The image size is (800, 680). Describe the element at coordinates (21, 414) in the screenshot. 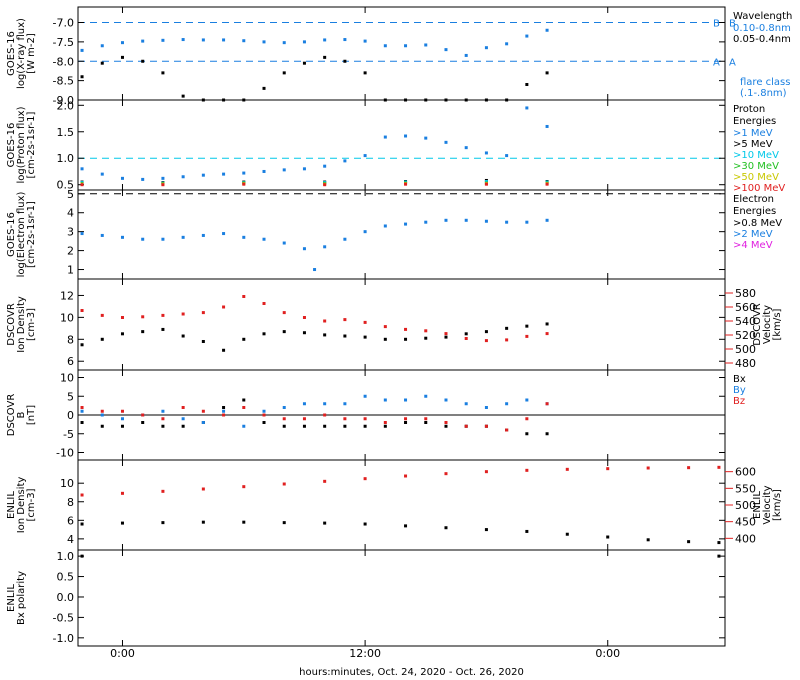

I see `y-axis-label: B` at that location.